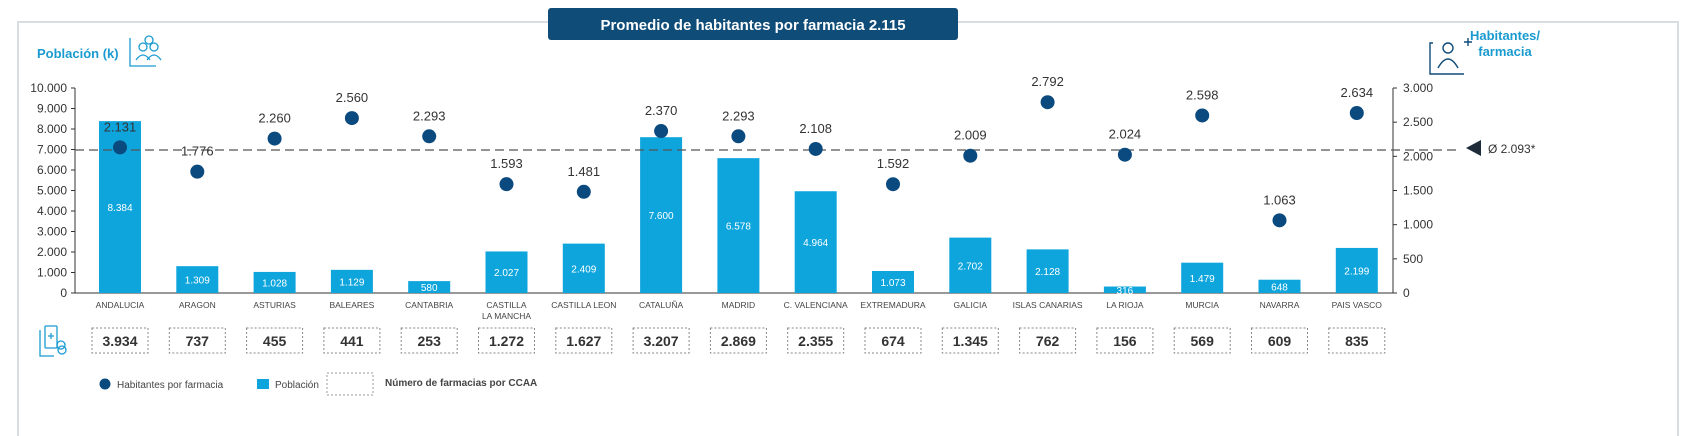  I want to click on category-label: ARAGON, so click(197, 305).